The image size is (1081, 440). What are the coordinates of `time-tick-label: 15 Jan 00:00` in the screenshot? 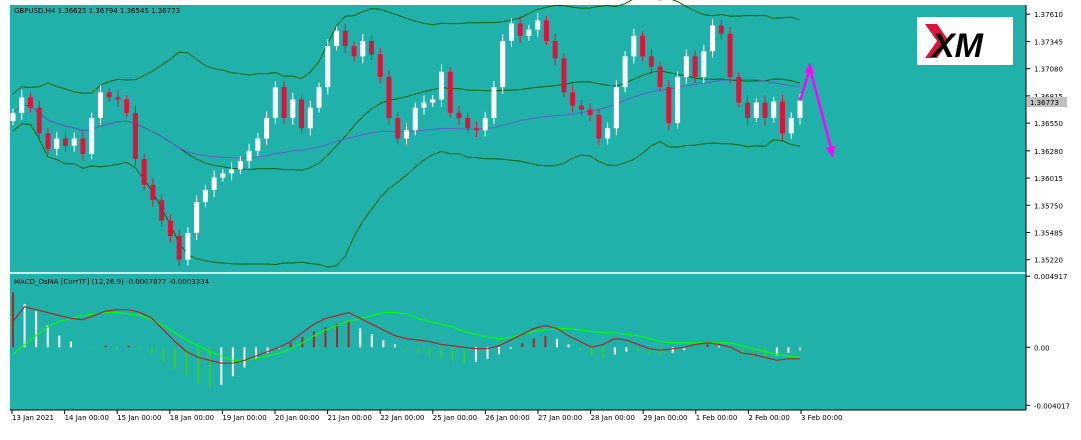 It's located at (139, 418).